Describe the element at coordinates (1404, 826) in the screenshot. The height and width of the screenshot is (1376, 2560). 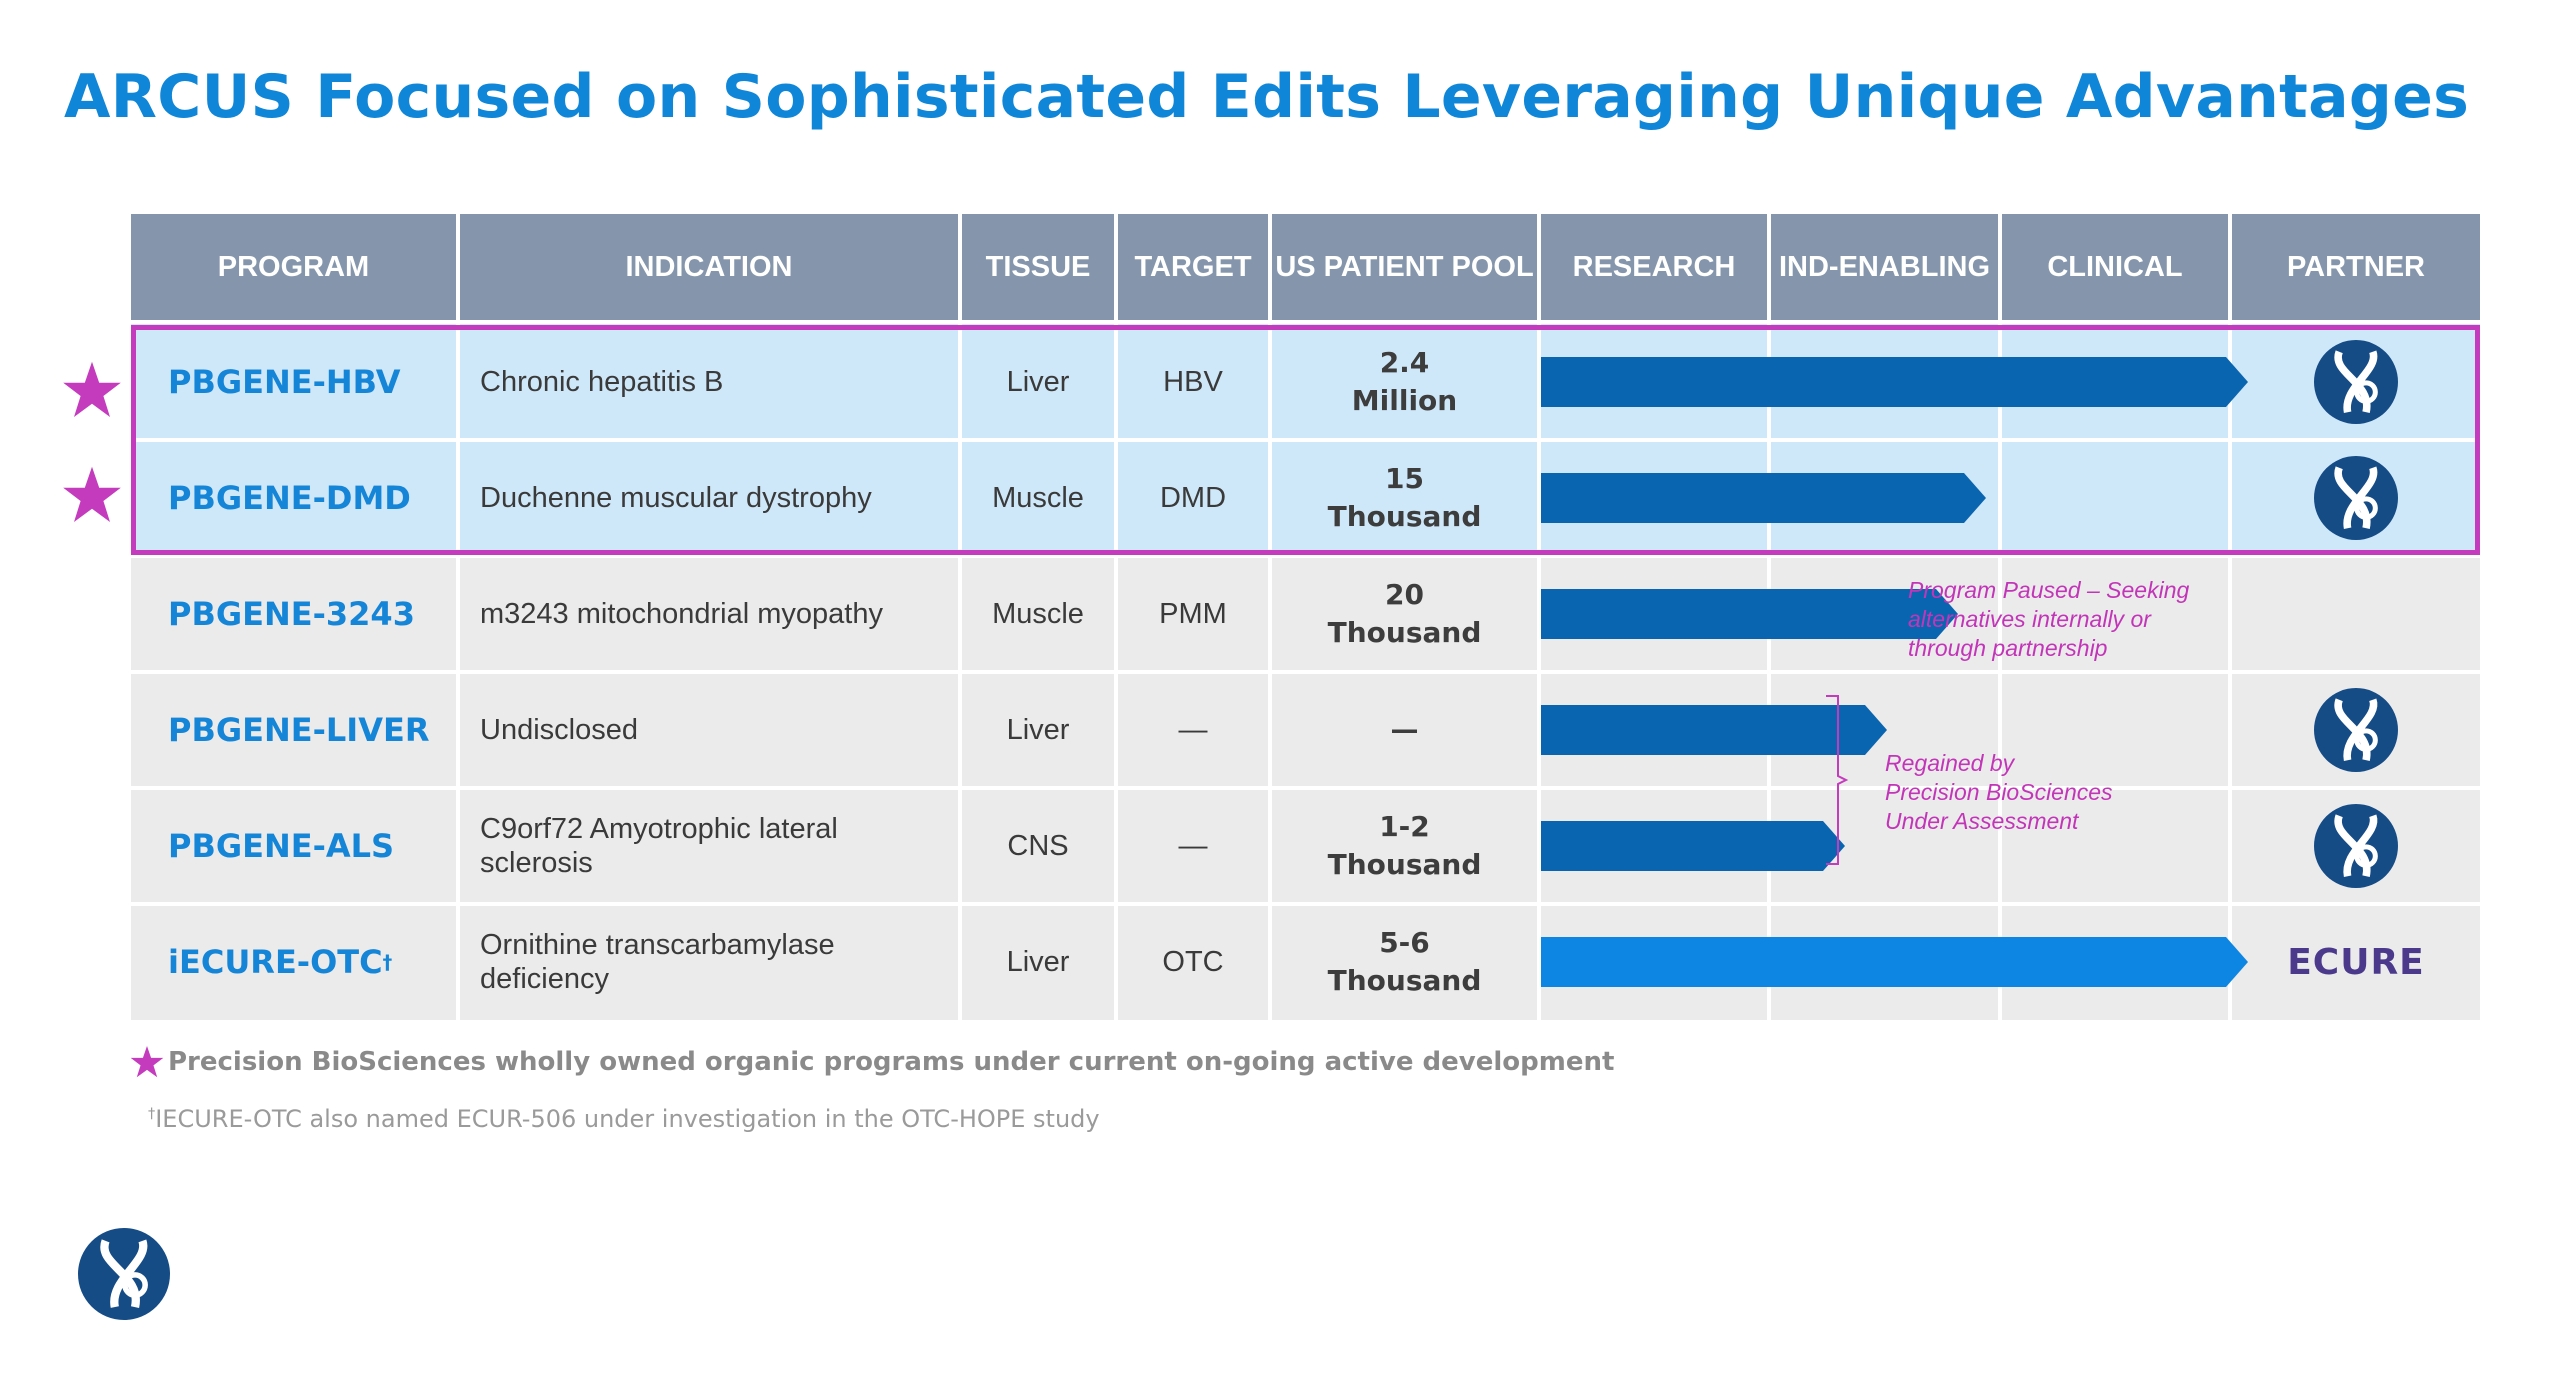
I see `pool-value: 1-2` at that location.